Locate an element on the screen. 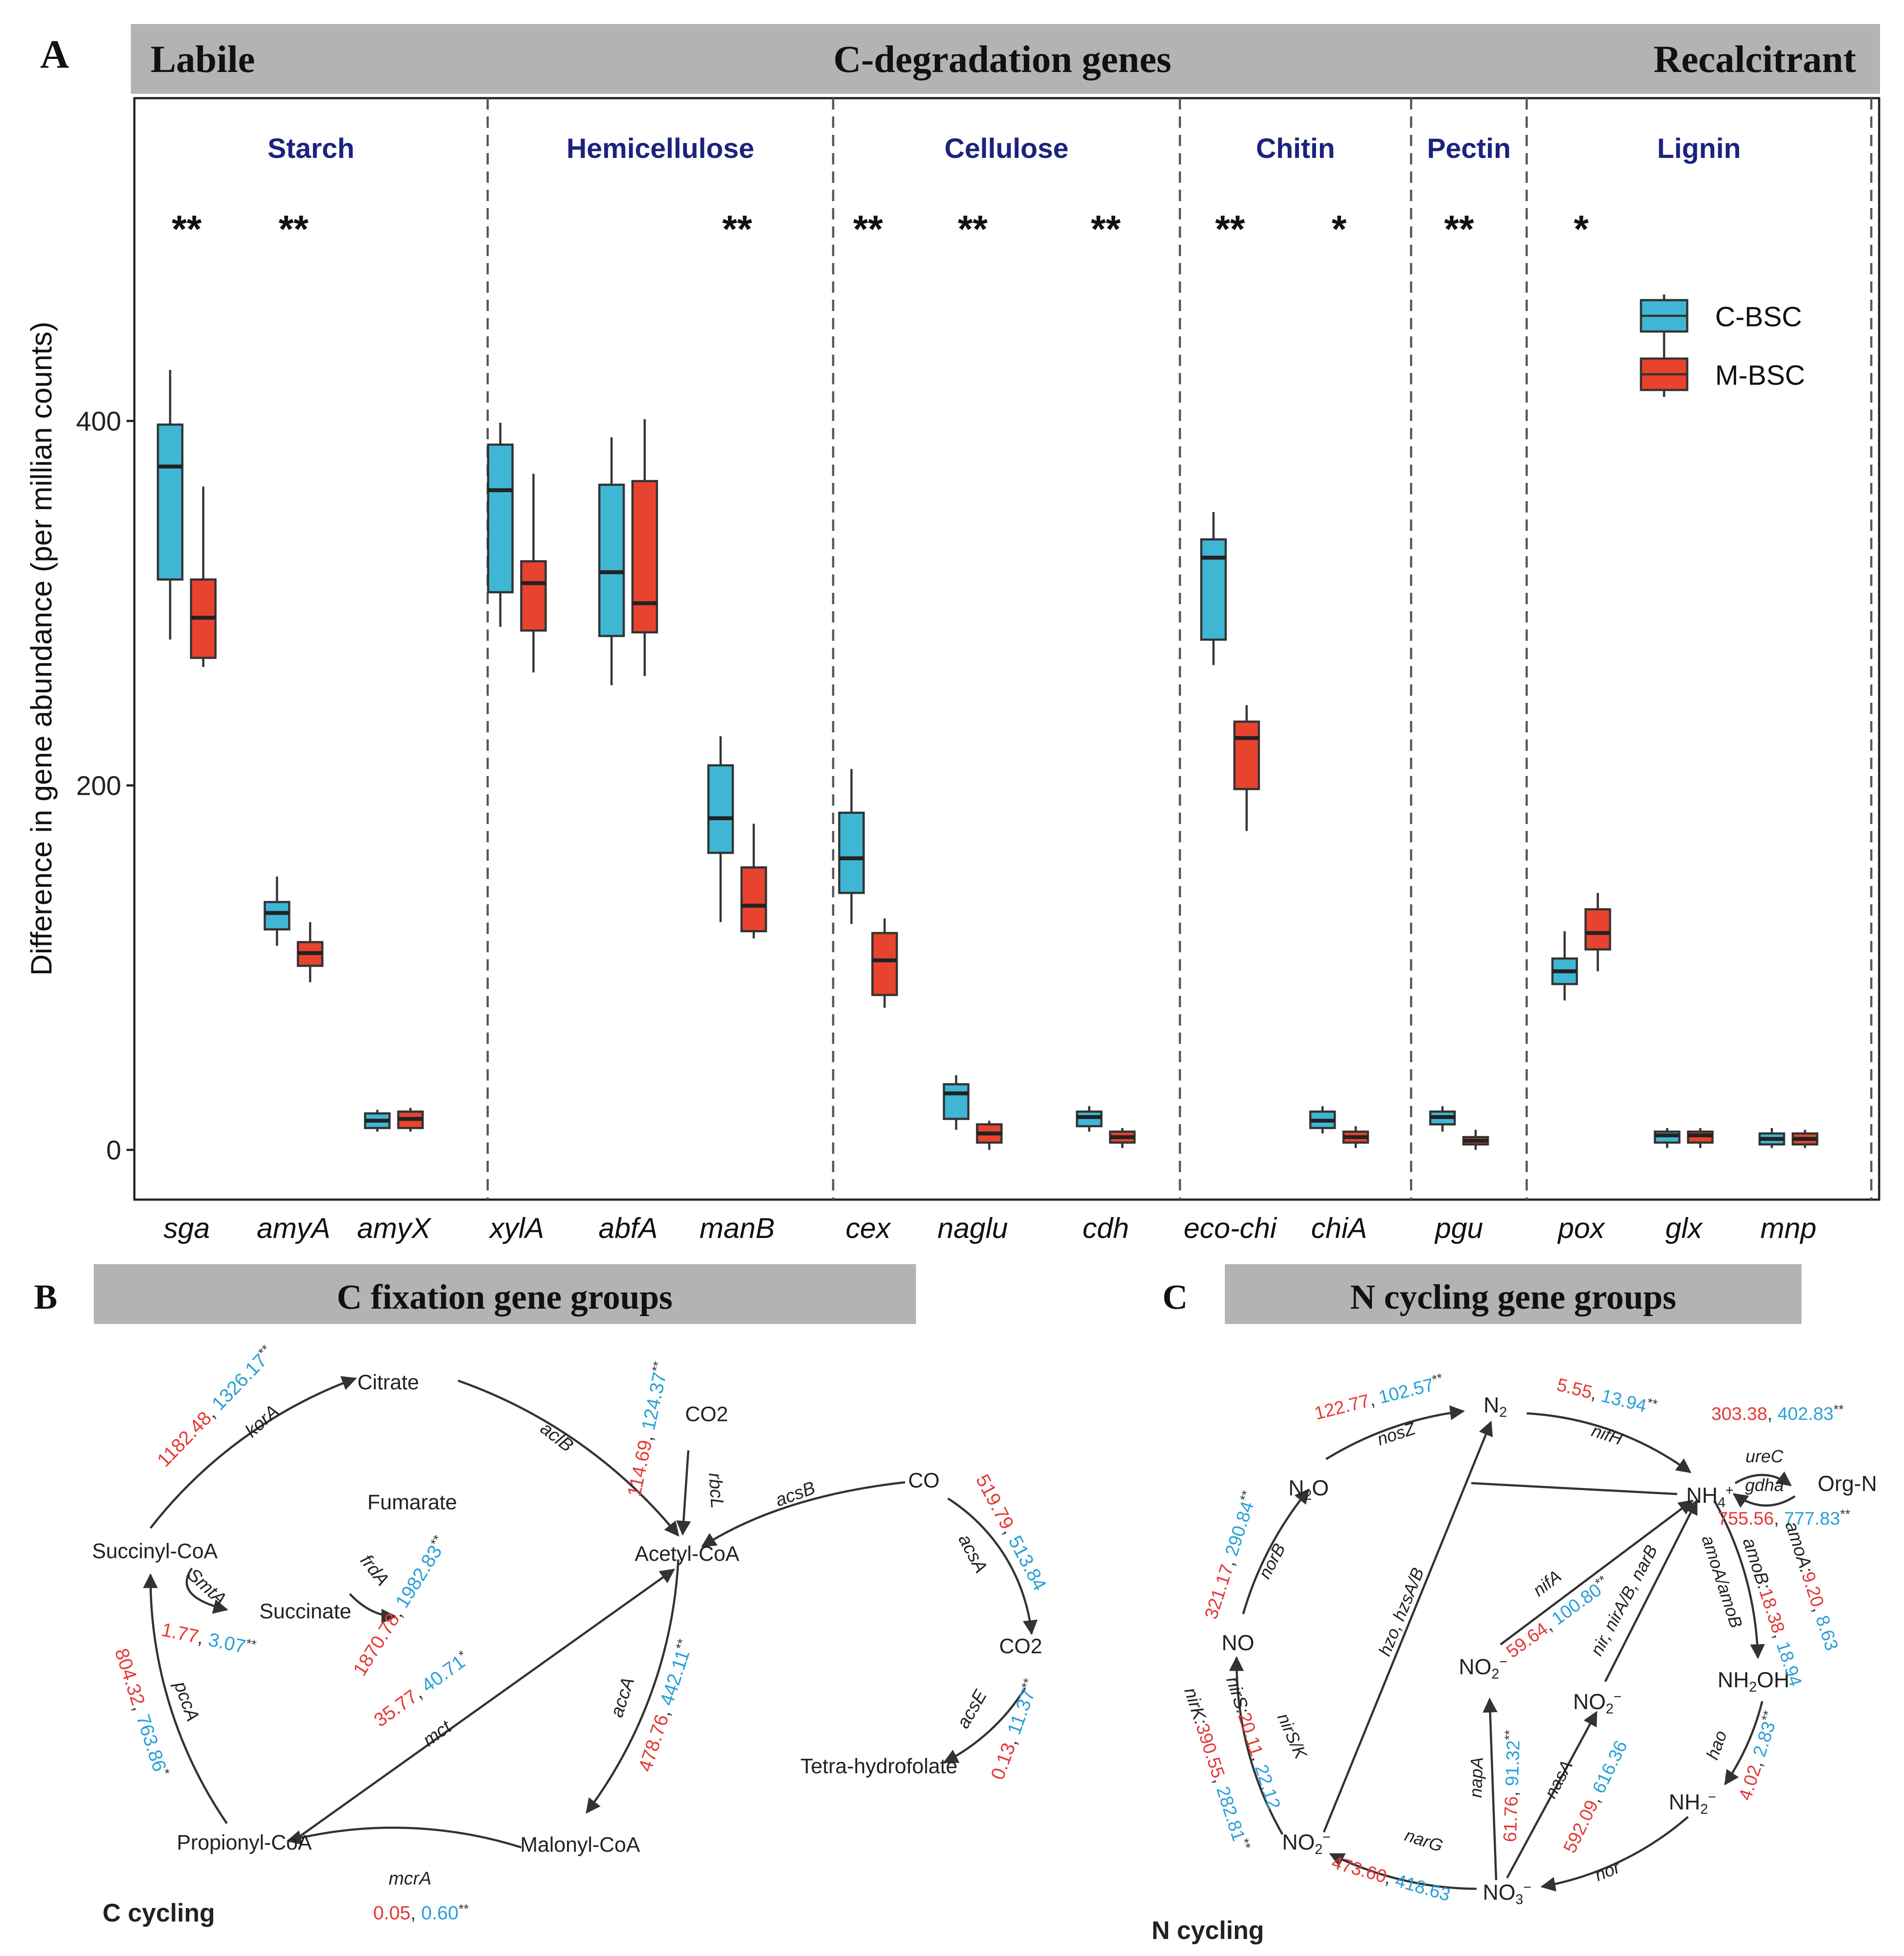 The image size is (1904, 1956). gene-hao: hao is located at coordinates (1717, 1745).